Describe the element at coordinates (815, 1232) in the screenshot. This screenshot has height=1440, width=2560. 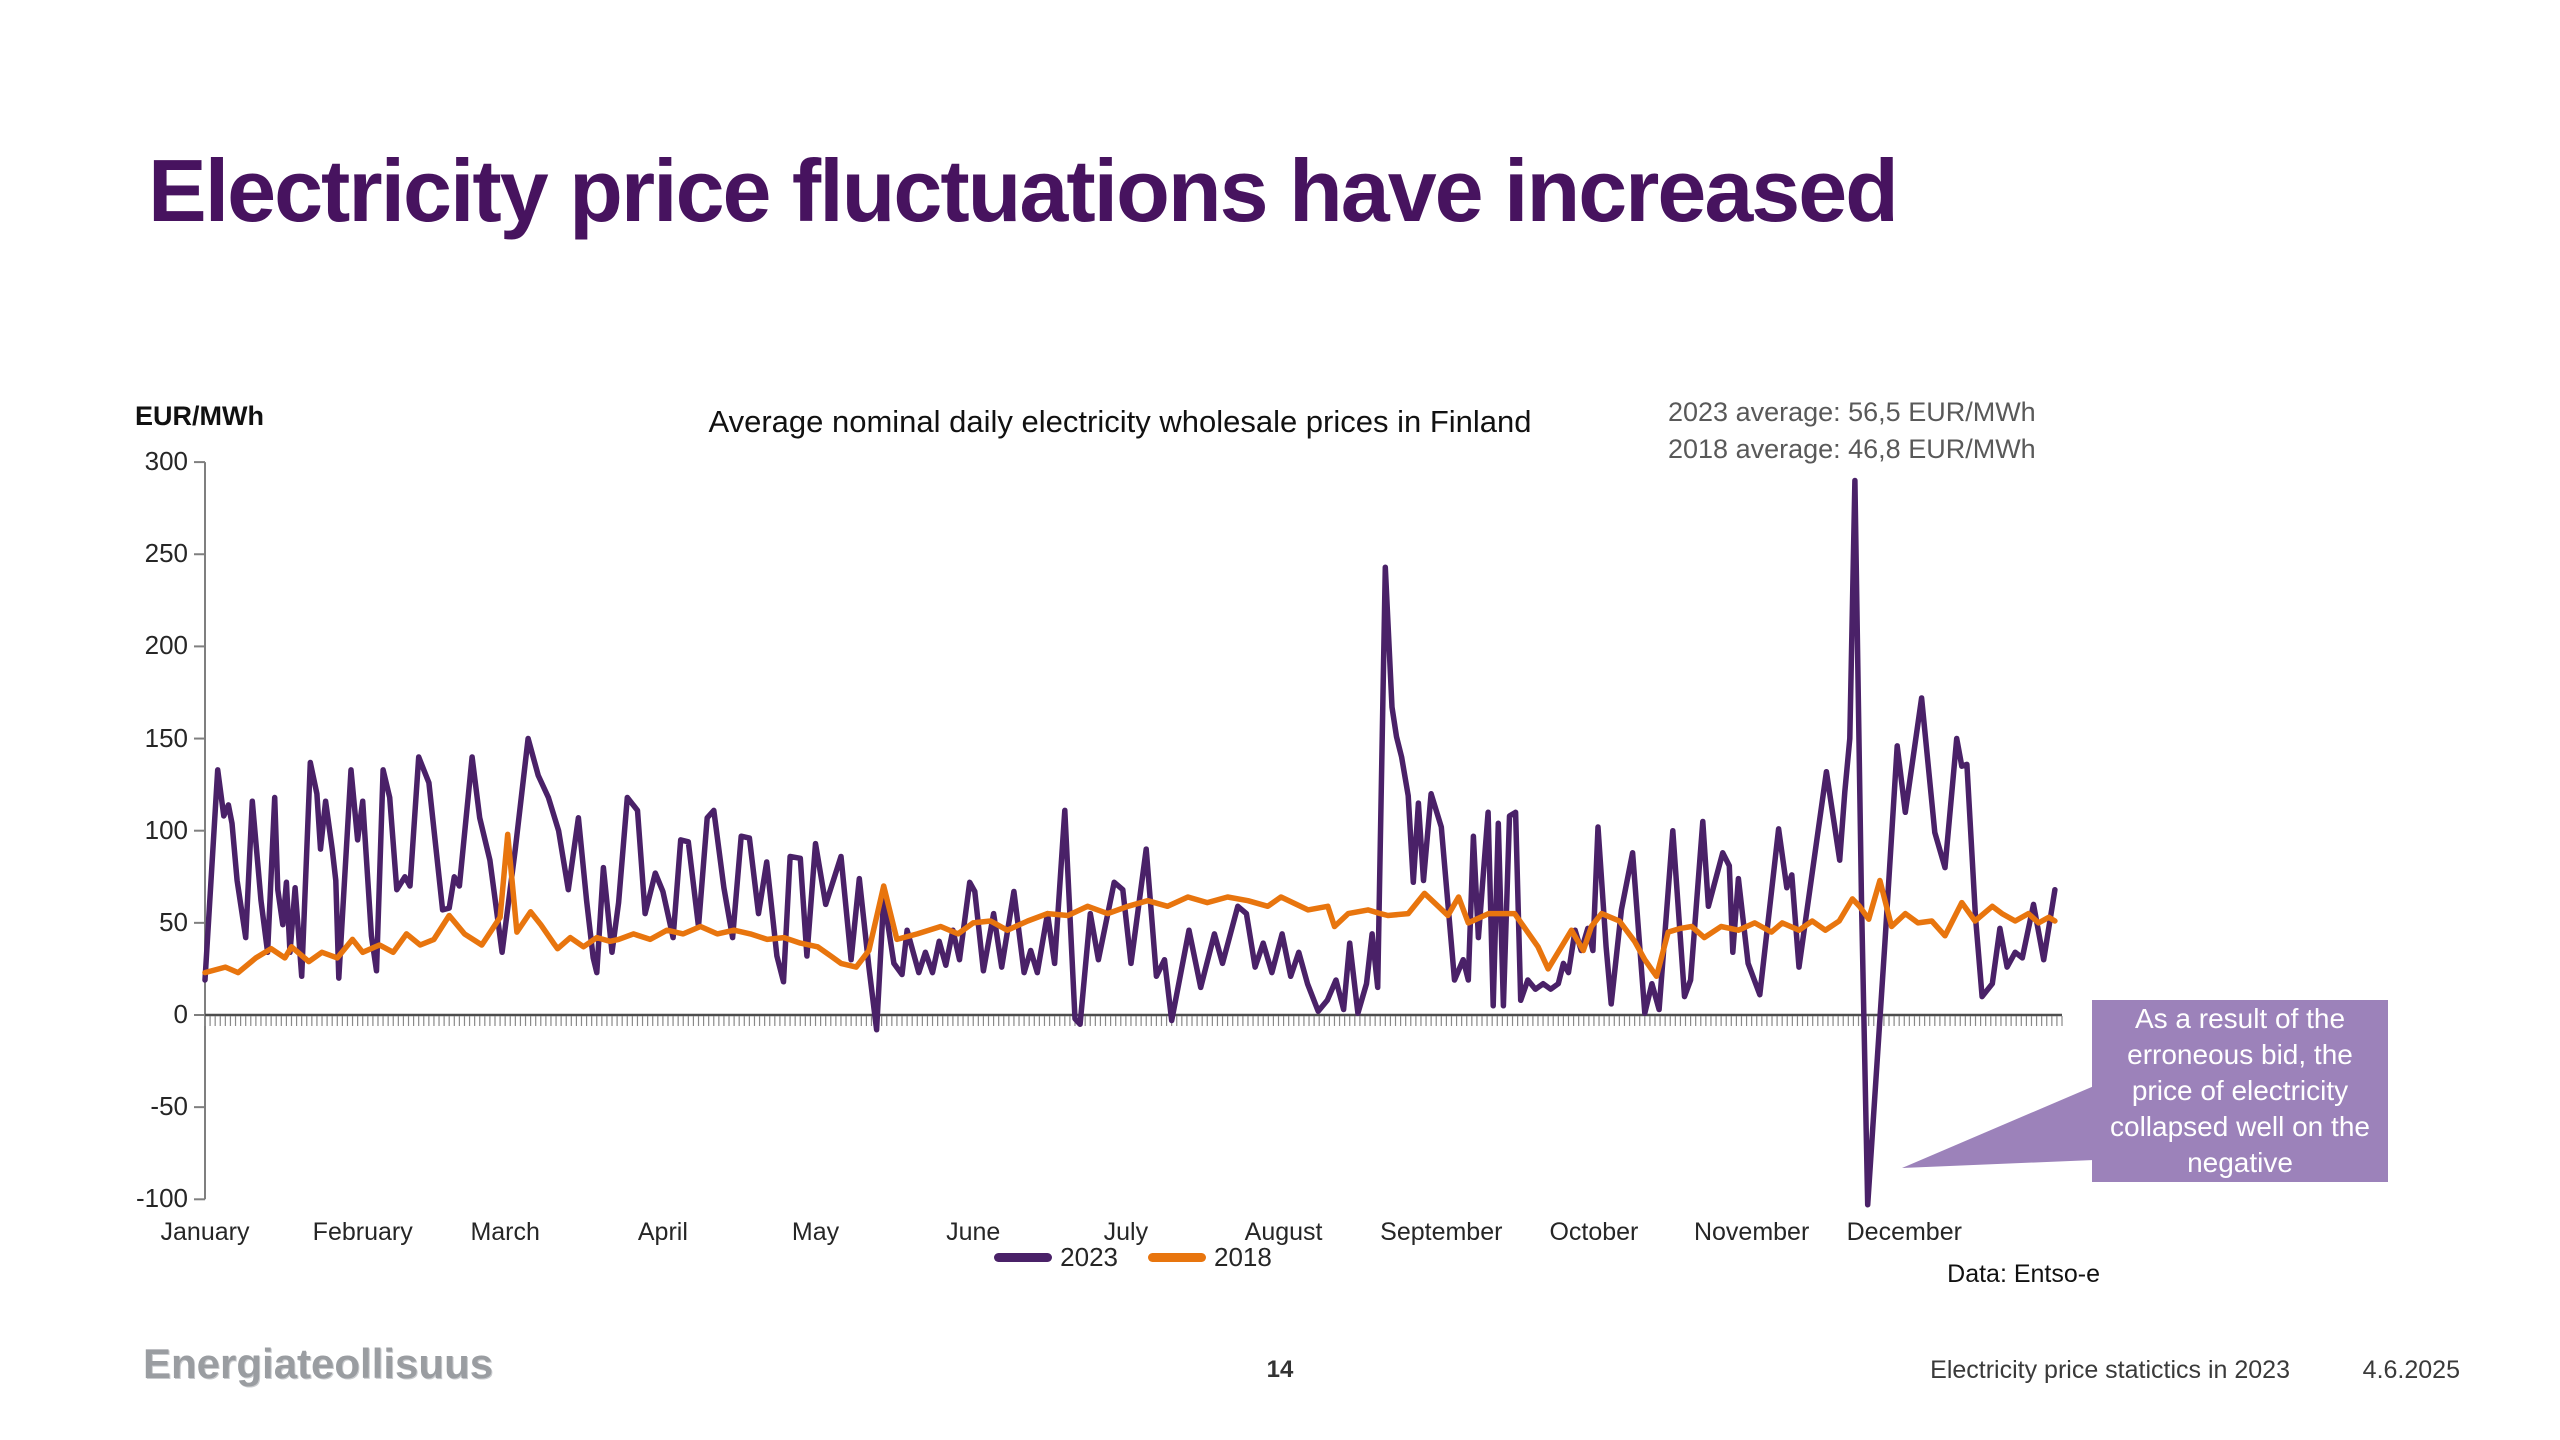
I see `x-axis-month-label: May` at that location.